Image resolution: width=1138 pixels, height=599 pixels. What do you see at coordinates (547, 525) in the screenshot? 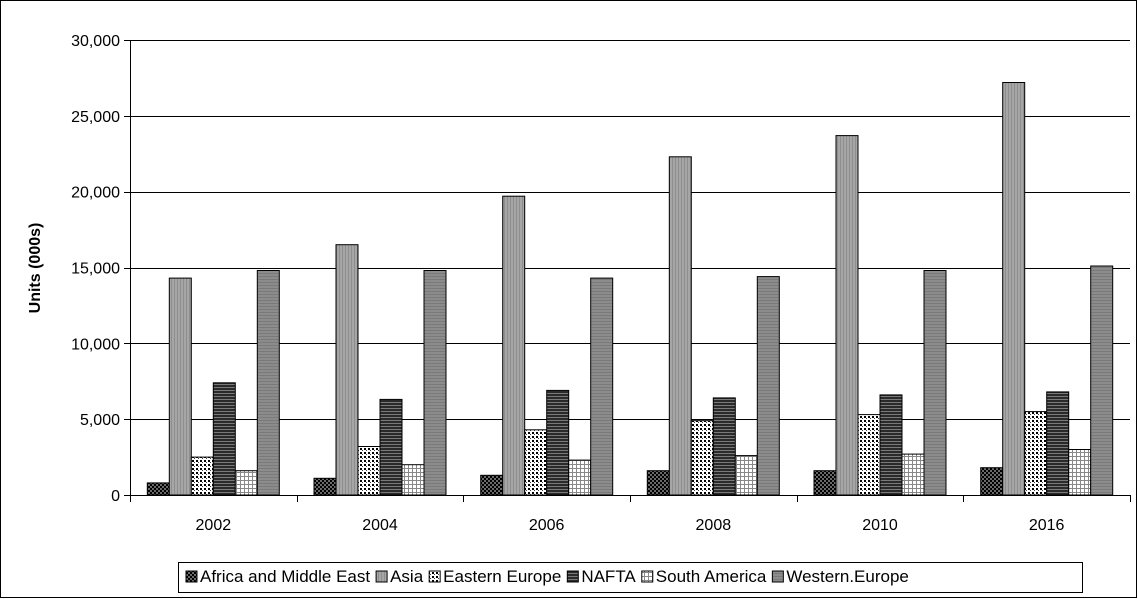
I see `x-tick-label: 2006` at bounding box center [547, 525].